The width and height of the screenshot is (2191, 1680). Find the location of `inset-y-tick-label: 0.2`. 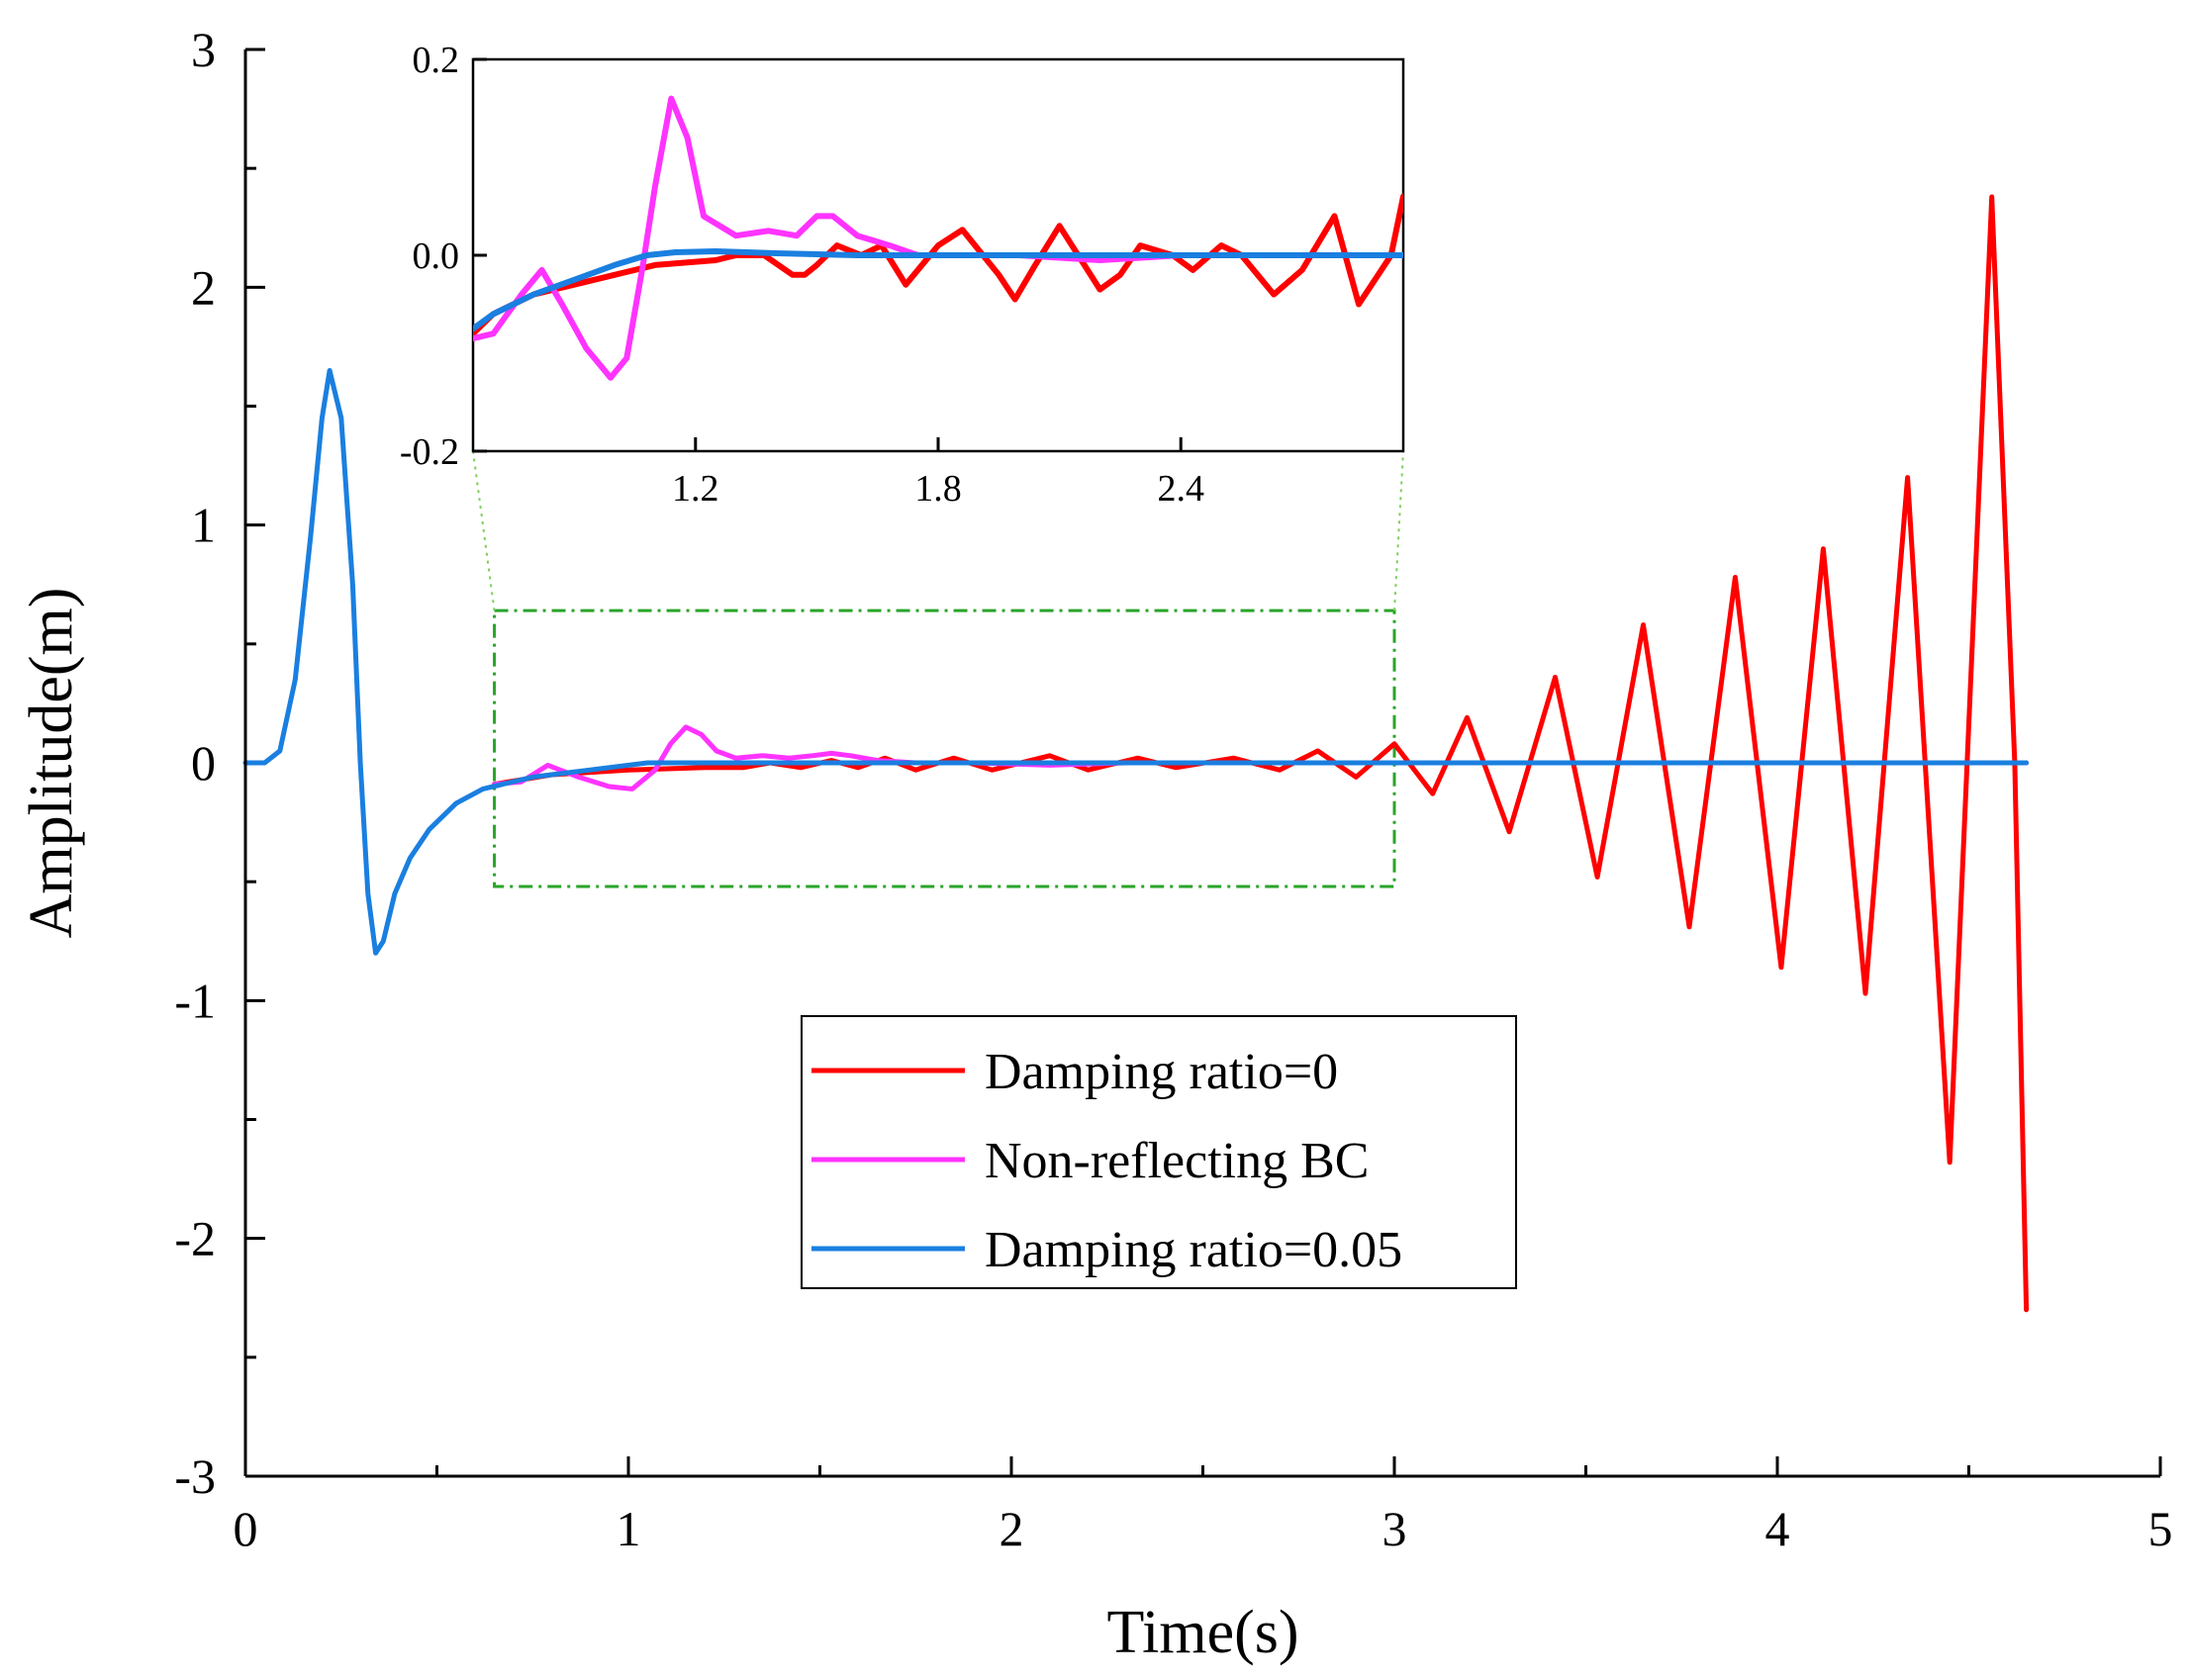

inset-y-tick-label: 0.2 is located at coordinates (436, 60).